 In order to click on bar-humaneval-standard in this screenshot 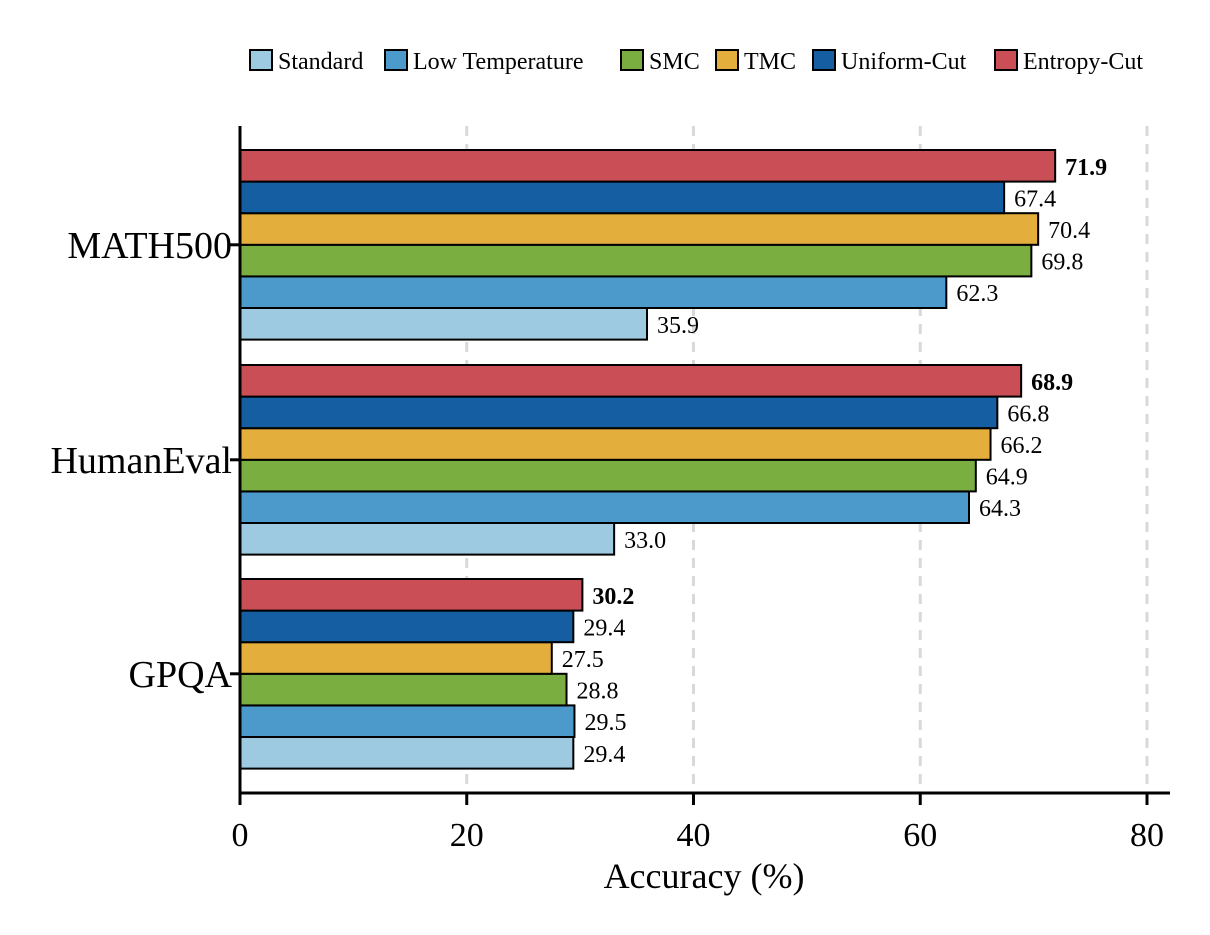, I will do `click(427, 539)`.